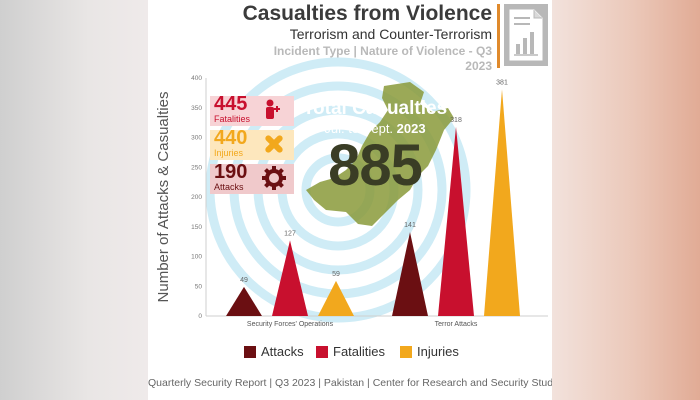 The height and width of the screenshot is (400, 700). What do you see at coordinates (163, 197) in the screenshot?
I see `y-axis-title: Number of Attacks & Casualties` at bounding box center [163, 197].